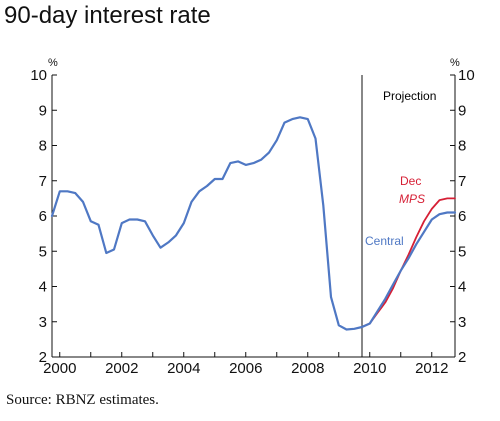  What do you see at coordinates (183, 368) in the screenshot?
I see `x-tick-label-2004: 2004` at bounding box center [183, 368].